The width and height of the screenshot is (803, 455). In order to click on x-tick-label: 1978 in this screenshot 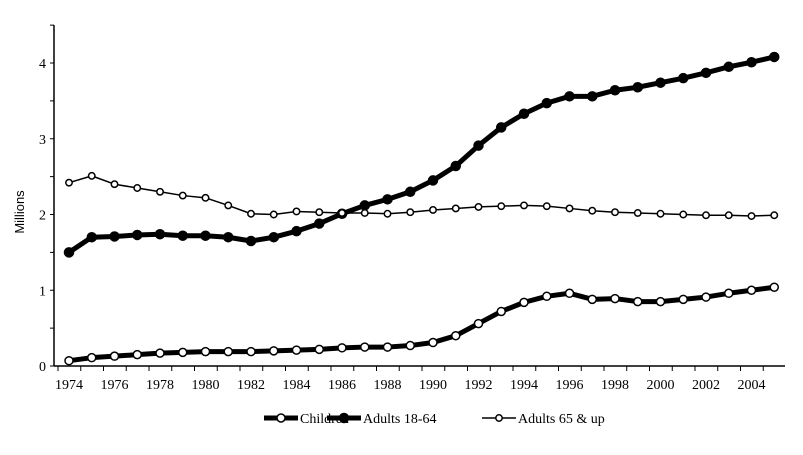, I will do `click(160, 385)`.